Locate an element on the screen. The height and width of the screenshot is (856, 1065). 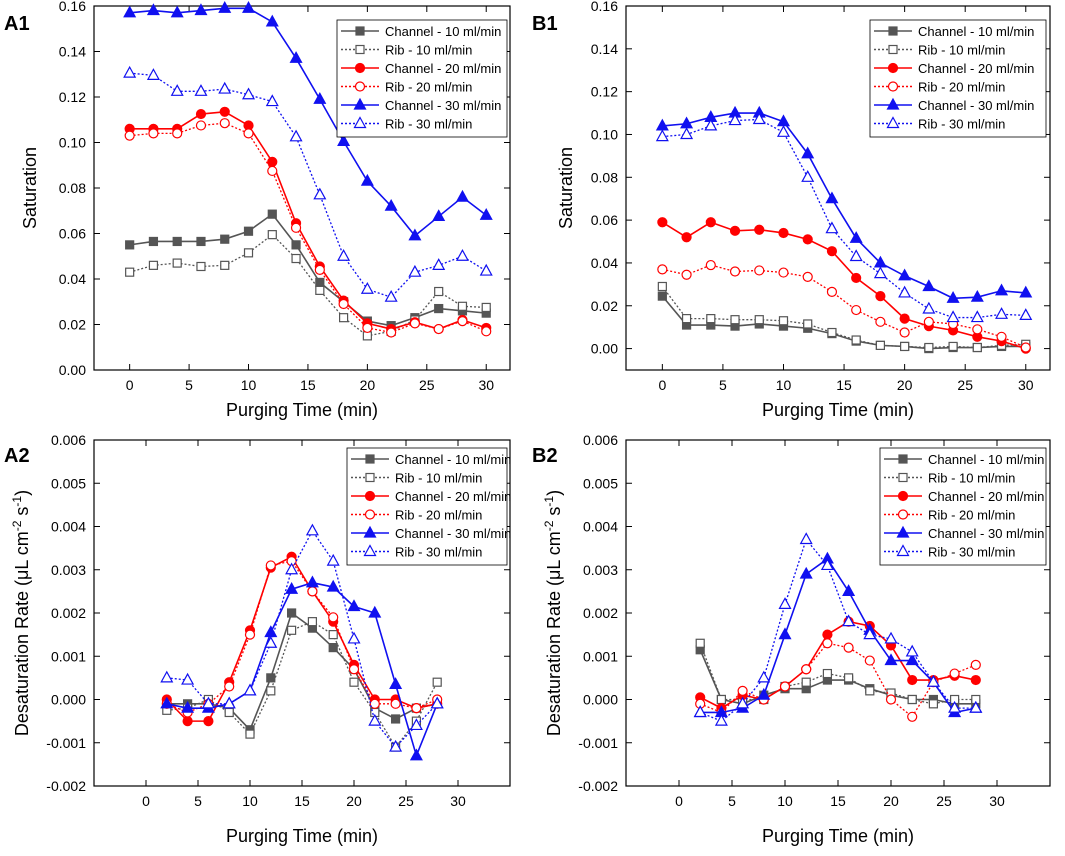
y-axis-title: Saturation is located at coordinates (566, 188).